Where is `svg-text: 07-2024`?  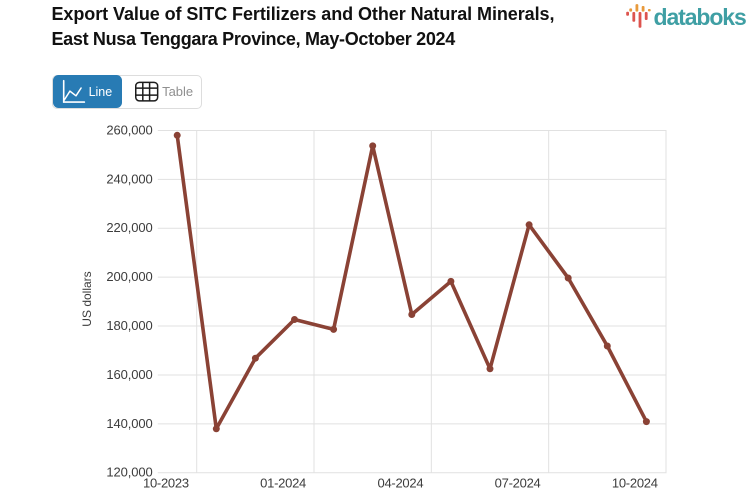 svg-text: 07-2024 is located at coordinates (518, 483).